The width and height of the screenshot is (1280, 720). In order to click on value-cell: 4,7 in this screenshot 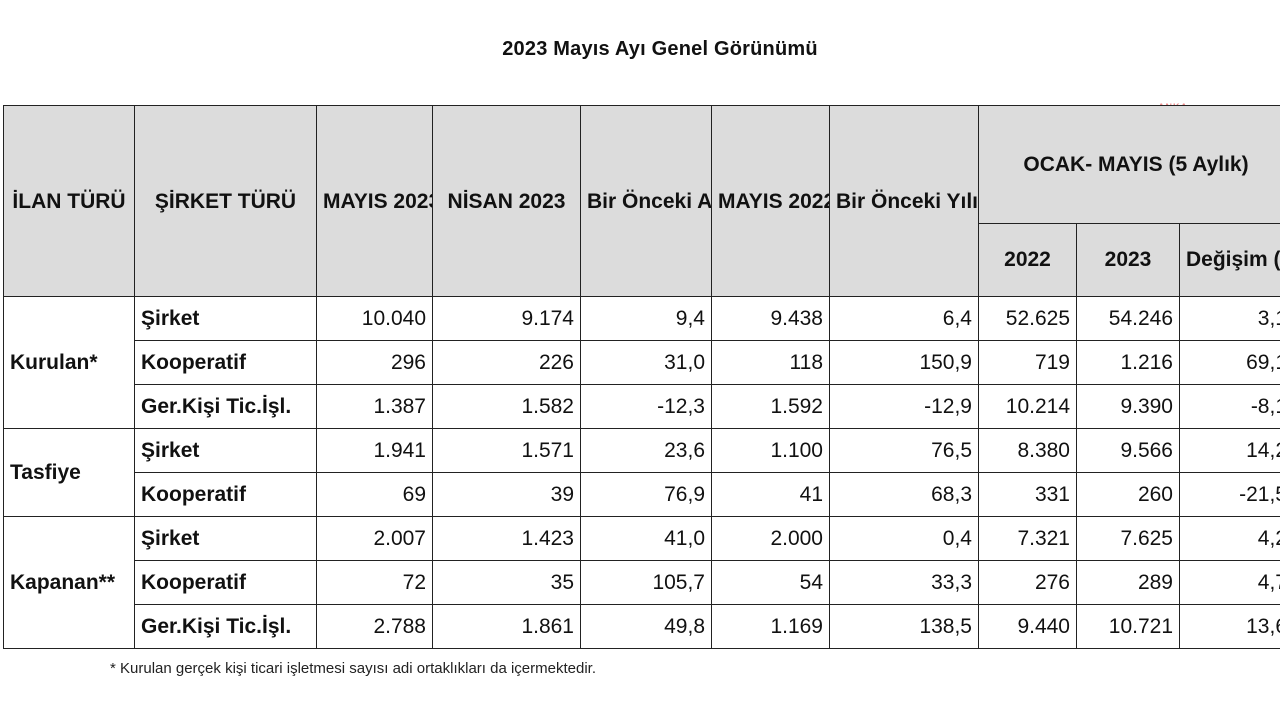, I will do `click(1229, 582)`.